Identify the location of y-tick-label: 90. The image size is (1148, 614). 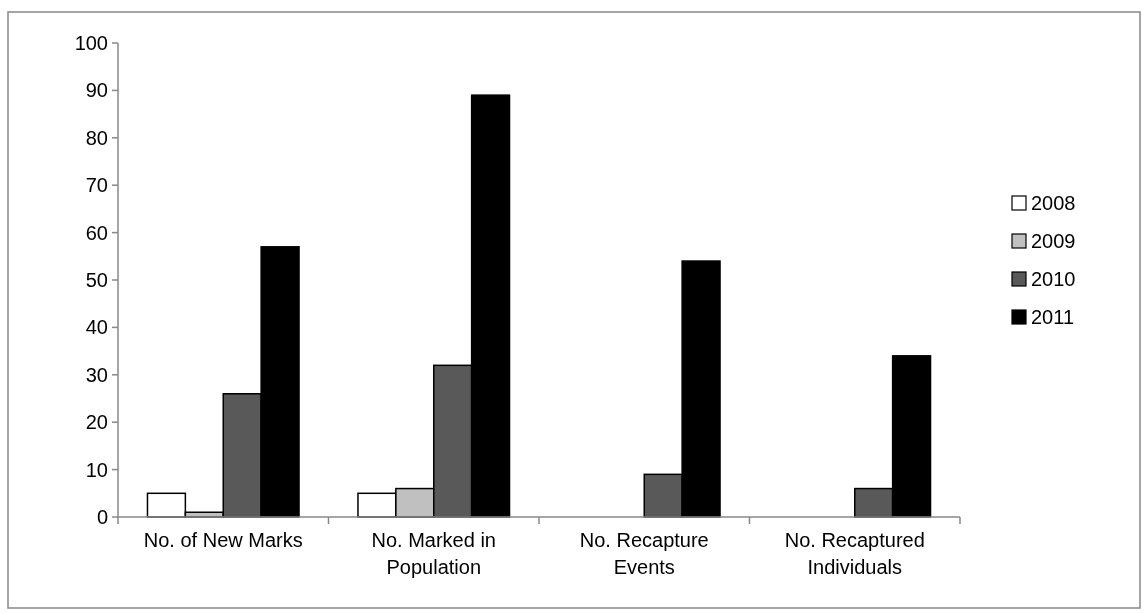
(96, 90).